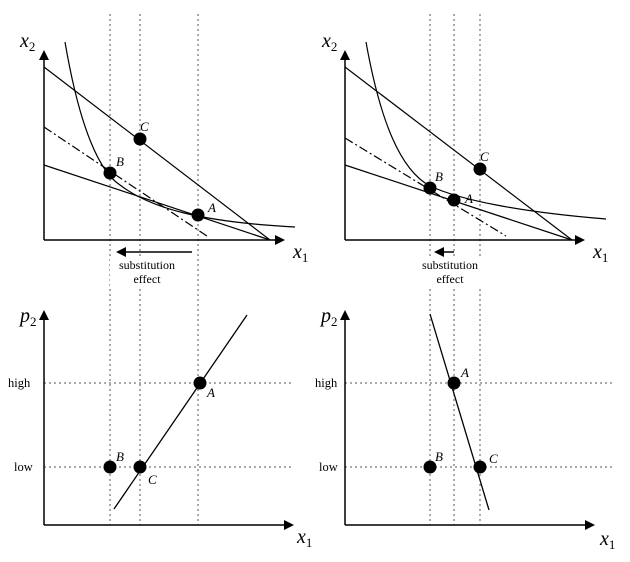 Image resolution: width=630 pixels, height=562 pixels. Describe the element at coordinates (157, 202) in the screenshot. I see `budget-line-inner` at that location.